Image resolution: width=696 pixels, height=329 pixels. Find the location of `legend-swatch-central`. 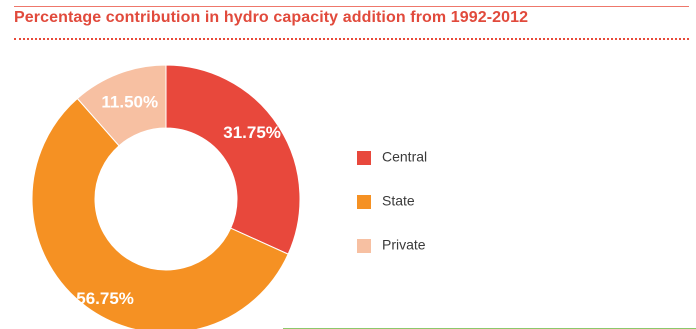

legend-swatch-central is located at coordinates (364, 158).